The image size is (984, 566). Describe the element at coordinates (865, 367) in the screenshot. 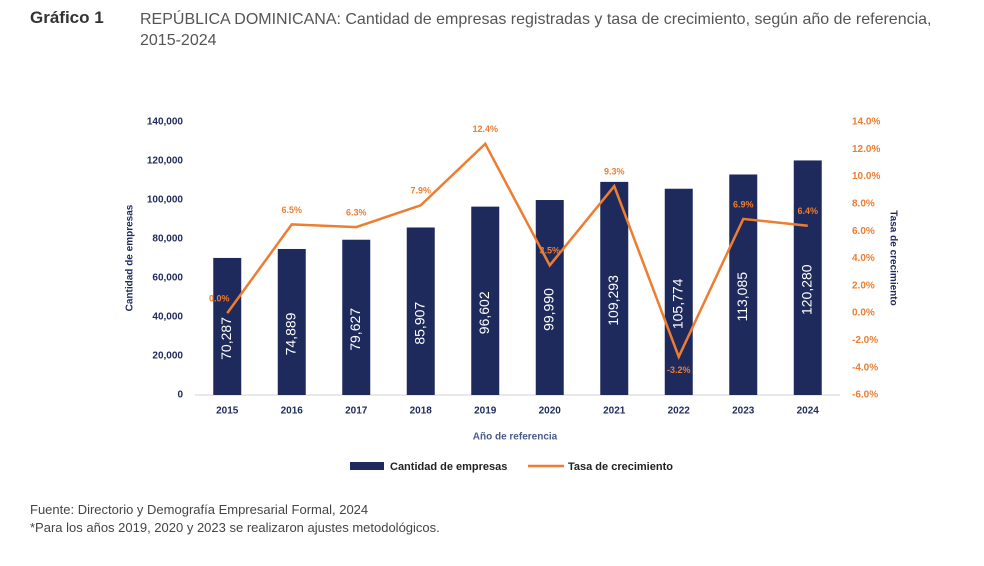

I see `y2ticks-label: -4.0%` at that location.